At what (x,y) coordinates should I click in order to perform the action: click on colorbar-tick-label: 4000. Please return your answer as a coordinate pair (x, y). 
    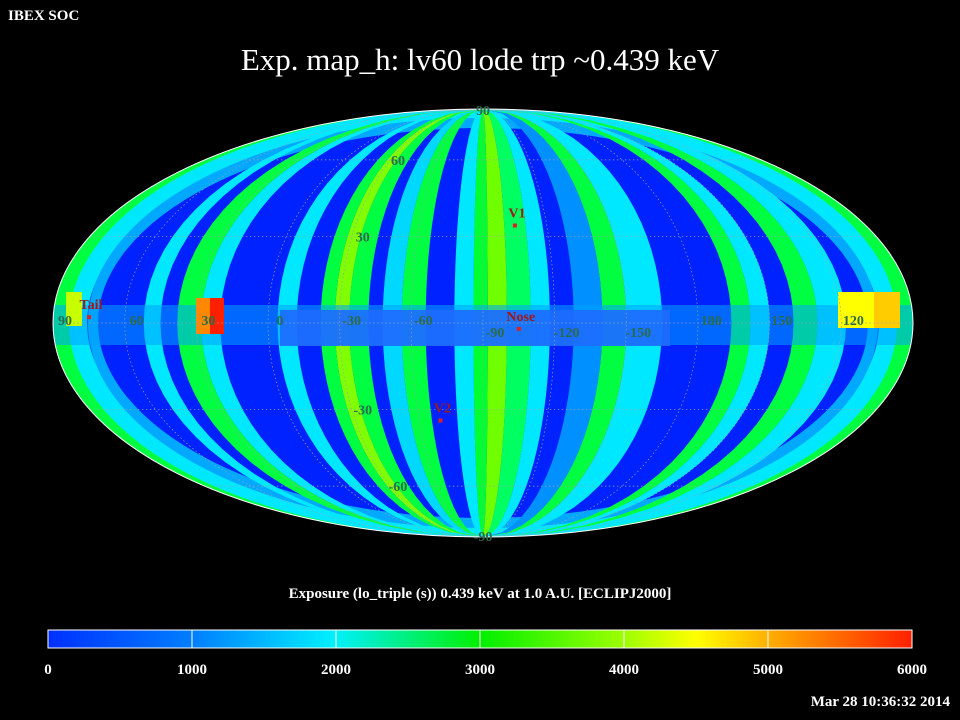
    Looking at the image, I should click on (624, 670).